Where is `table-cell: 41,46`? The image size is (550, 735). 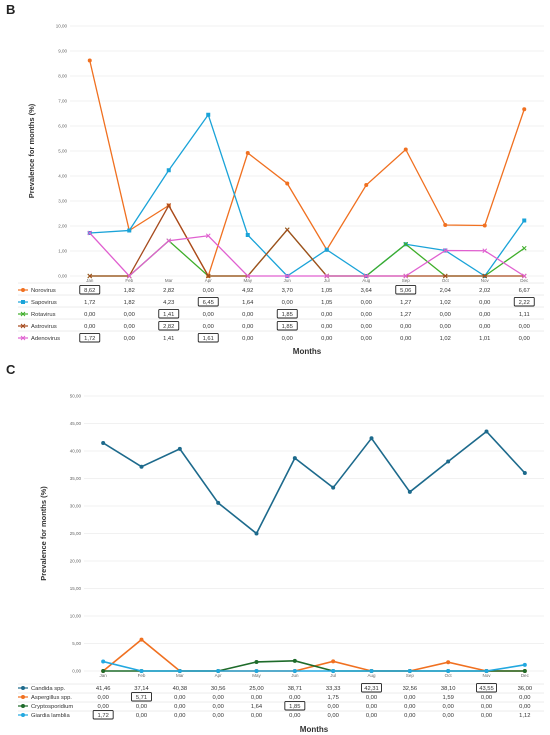
table-cell: 41,46 is located at coordinates (103, 689).